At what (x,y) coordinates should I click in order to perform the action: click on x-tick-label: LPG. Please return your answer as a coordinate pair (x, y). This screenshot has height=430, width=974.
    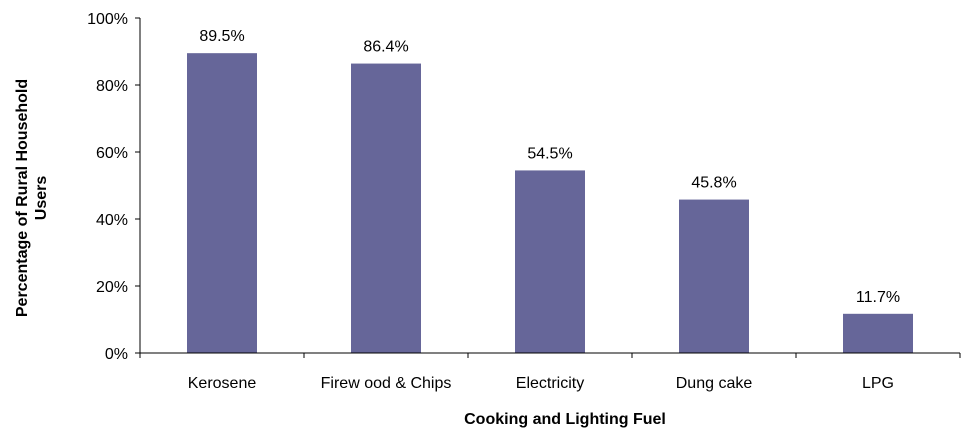
    Looking at the image, I should click on (878, 383).